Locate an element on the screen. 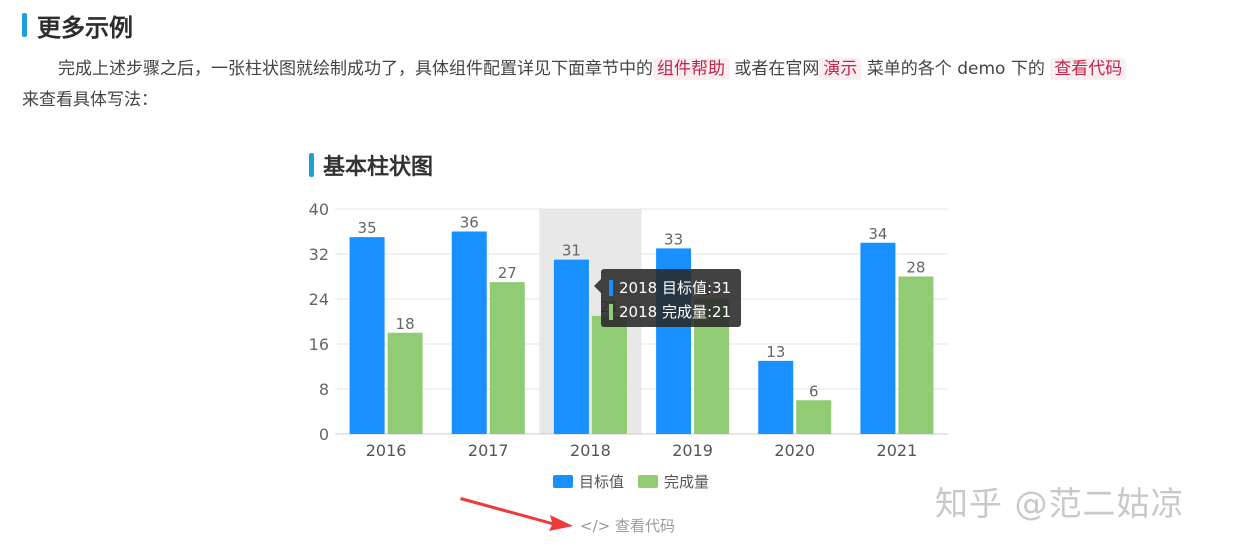 Image resolution: width=1233 pixels, height=550 pixels. x-tick-label: 2019 is located at coordinates (692, 450).